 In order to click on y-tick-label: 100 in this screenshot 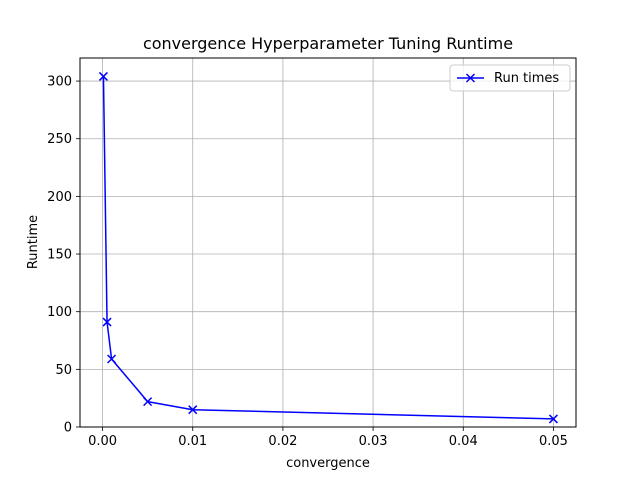, I will do `click(59, 312)`.